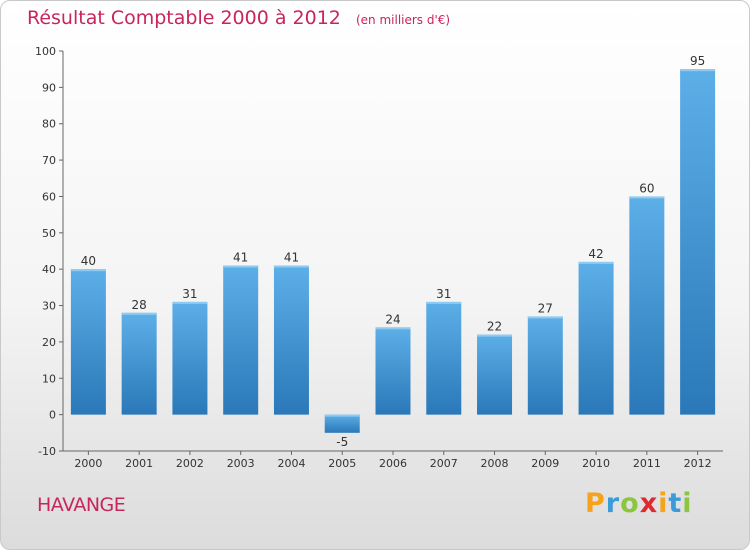 This screenshot has height=550, width=750. Describe the element at coordinates (392, 319) in the screenshot. I see `value-label-2006: 24` at that location.